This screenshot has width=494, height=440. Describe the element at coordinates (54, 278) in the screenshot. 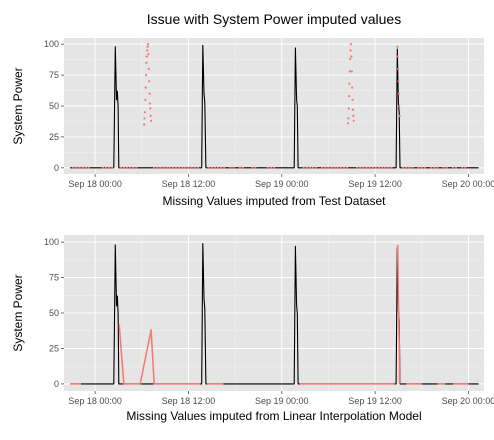

I see `y-tick-label: 75` at that location.